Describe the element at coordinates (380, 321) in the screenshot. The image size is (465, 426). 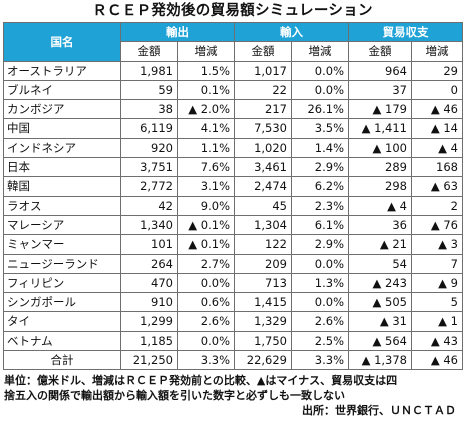
I see `balance-amount-cell: ▲ 31` at that location.